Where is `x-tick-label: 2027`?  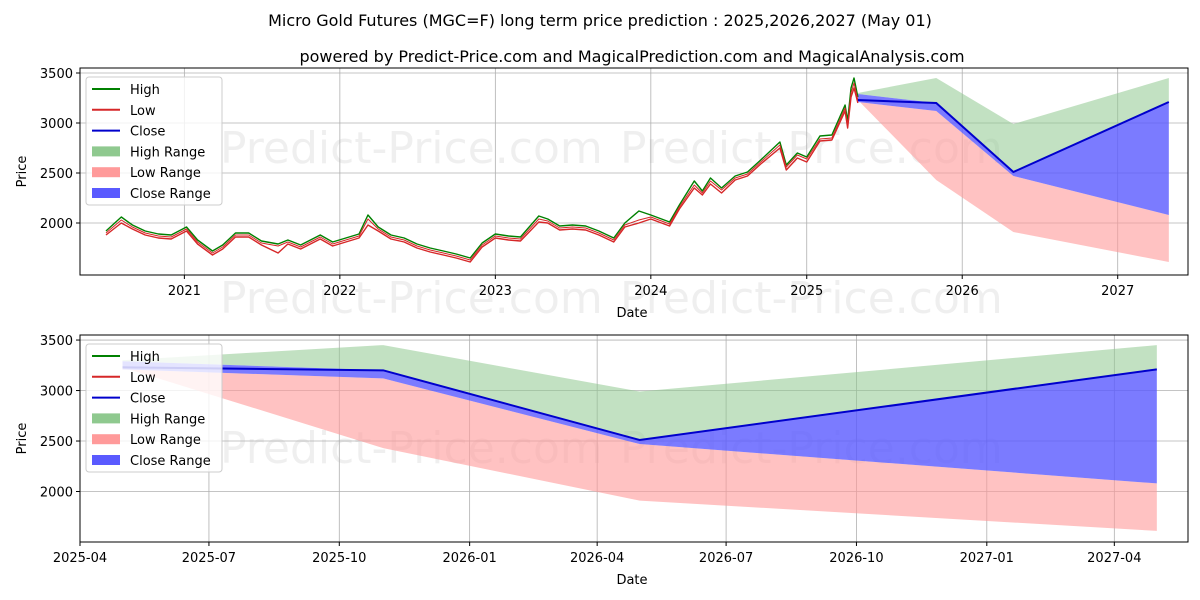
x-tick-label: 2027 is located at coordinates (1117, 291).